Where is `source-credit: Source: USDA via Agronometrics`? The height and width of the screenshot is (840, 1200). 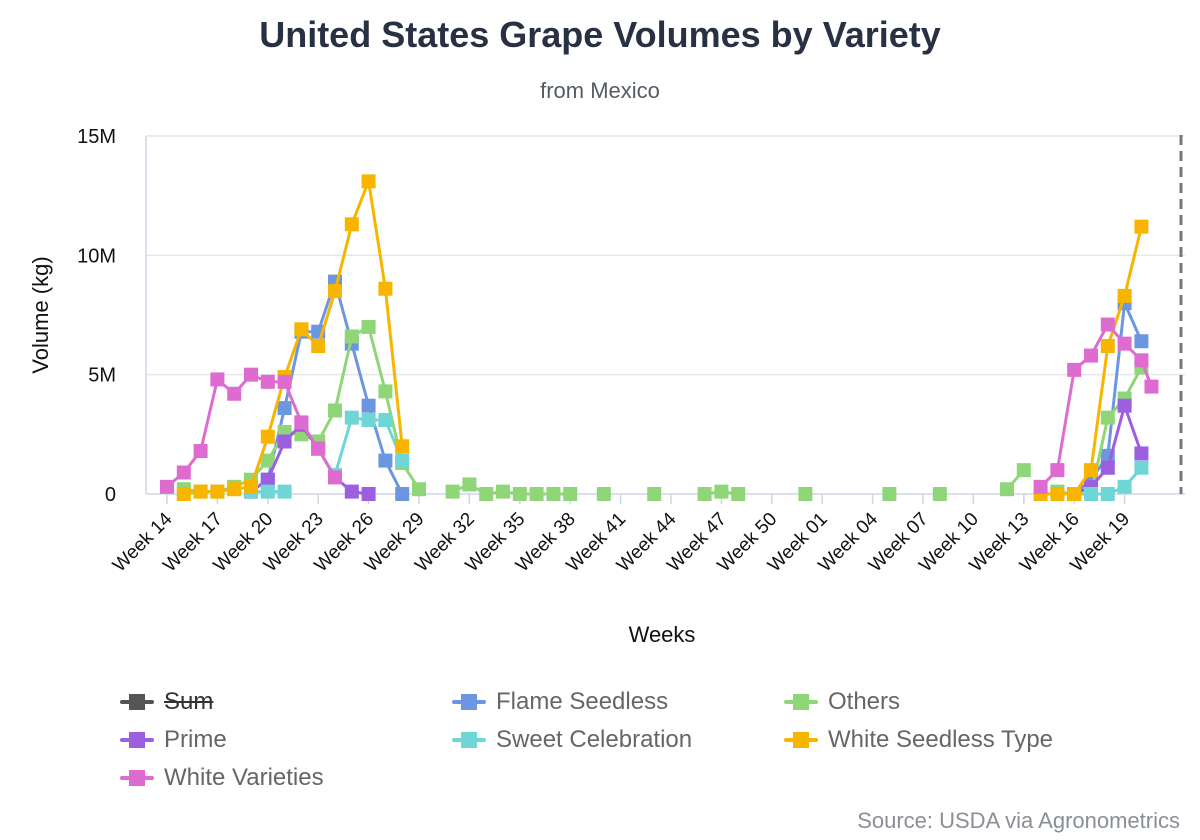
source-credit: Source: USDA via Agronometrics is located at coordinates (1018, 820).